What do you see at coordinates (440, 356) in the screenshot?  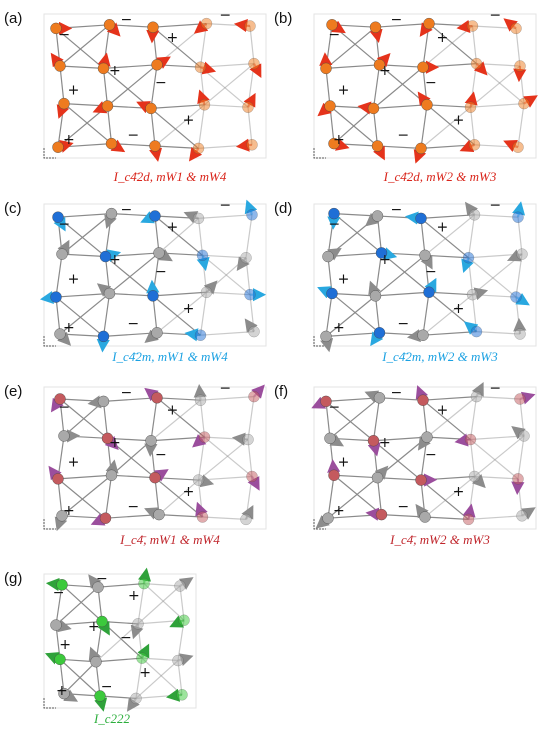 I see `panel-caption-d: I_c4̄2m, mW2 & mW3` at bounding box center [440, 356].